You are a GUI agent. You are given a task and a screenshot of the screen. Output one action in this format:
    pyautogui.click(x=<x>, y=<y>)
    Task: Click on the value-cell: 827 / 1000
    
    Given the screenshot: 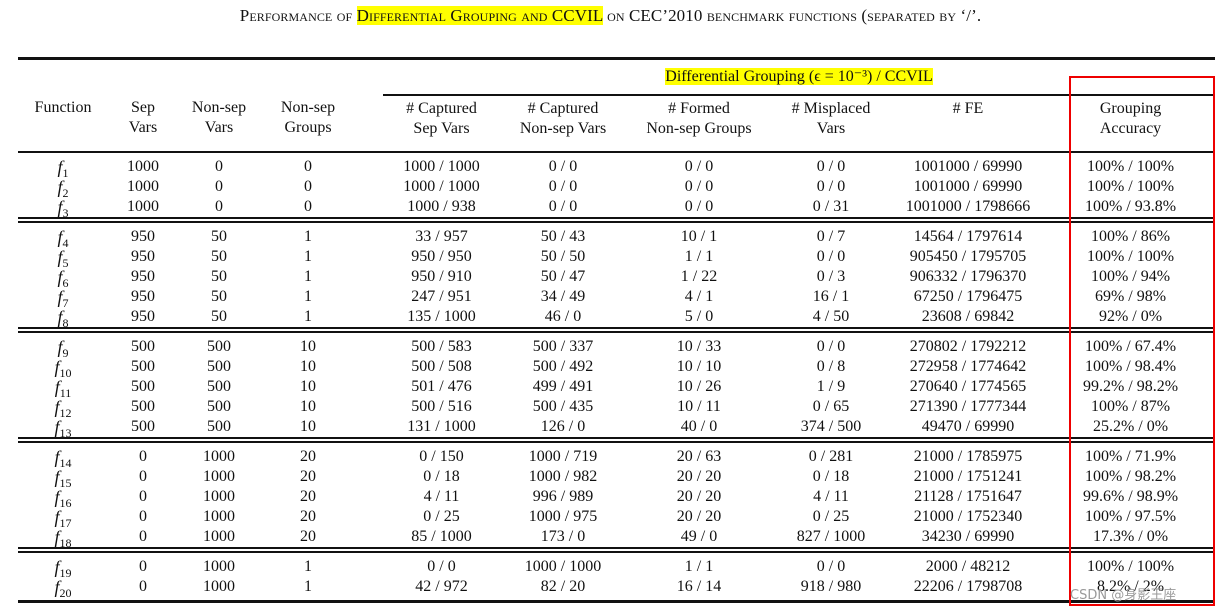 What is the action you would take?
    pyautogui.click(x=831, y=536)
    